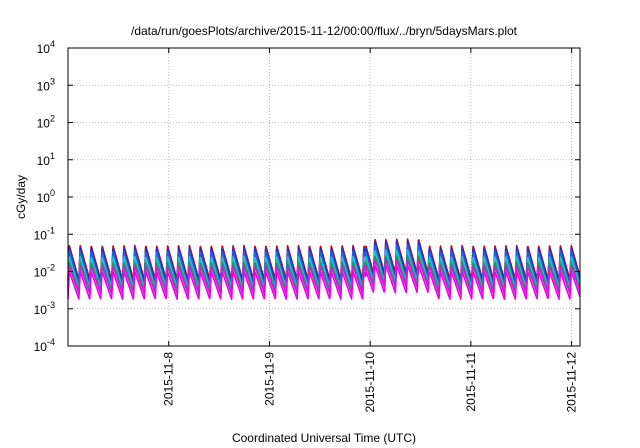 The height and width of the screenshot is (448, 640). Describe the element at coordinates (572, 382) in the screenshot. I see `x-tick-label: 2015-11-12` at that location.